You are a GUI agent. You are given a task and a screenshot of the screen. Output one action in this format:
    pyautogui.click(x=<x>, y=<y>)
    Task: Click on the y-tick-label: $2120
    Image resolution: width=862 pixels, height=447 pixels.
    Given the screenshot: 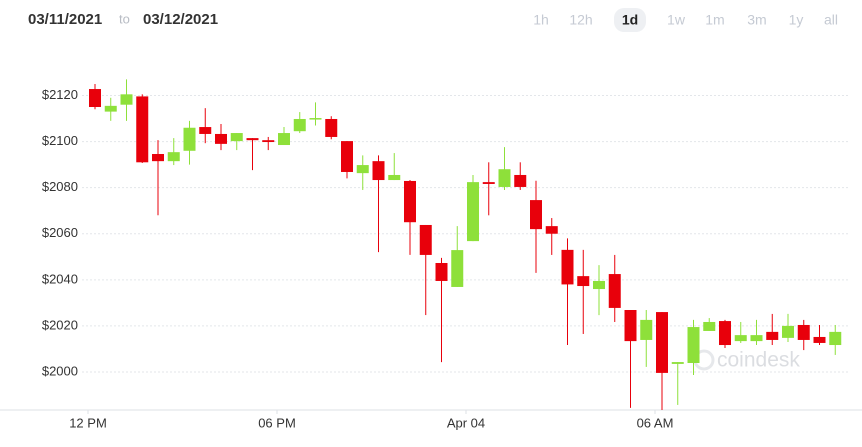 What is the action you would take?
    pyautogui.click(x=60, y=94)
    